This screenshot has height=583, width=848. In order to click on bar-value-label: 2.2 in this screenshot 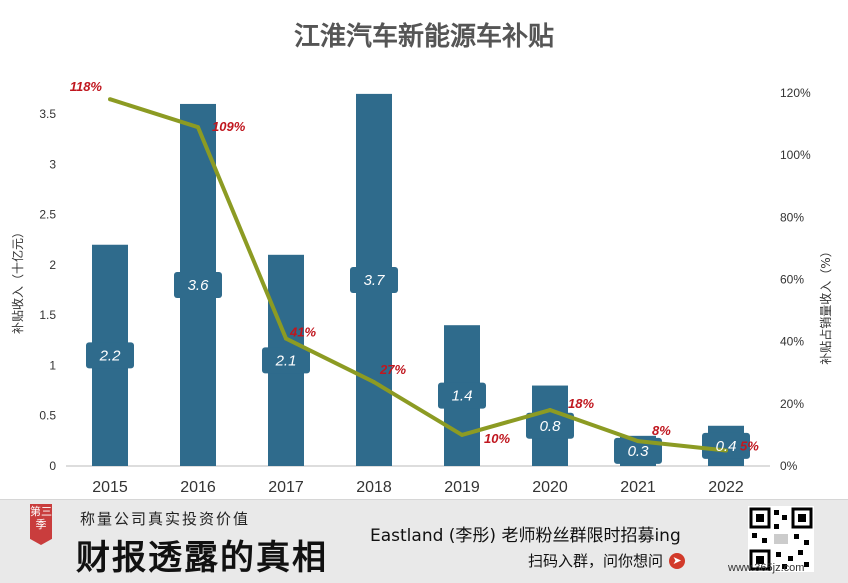, I will do `click(110, 355)`.